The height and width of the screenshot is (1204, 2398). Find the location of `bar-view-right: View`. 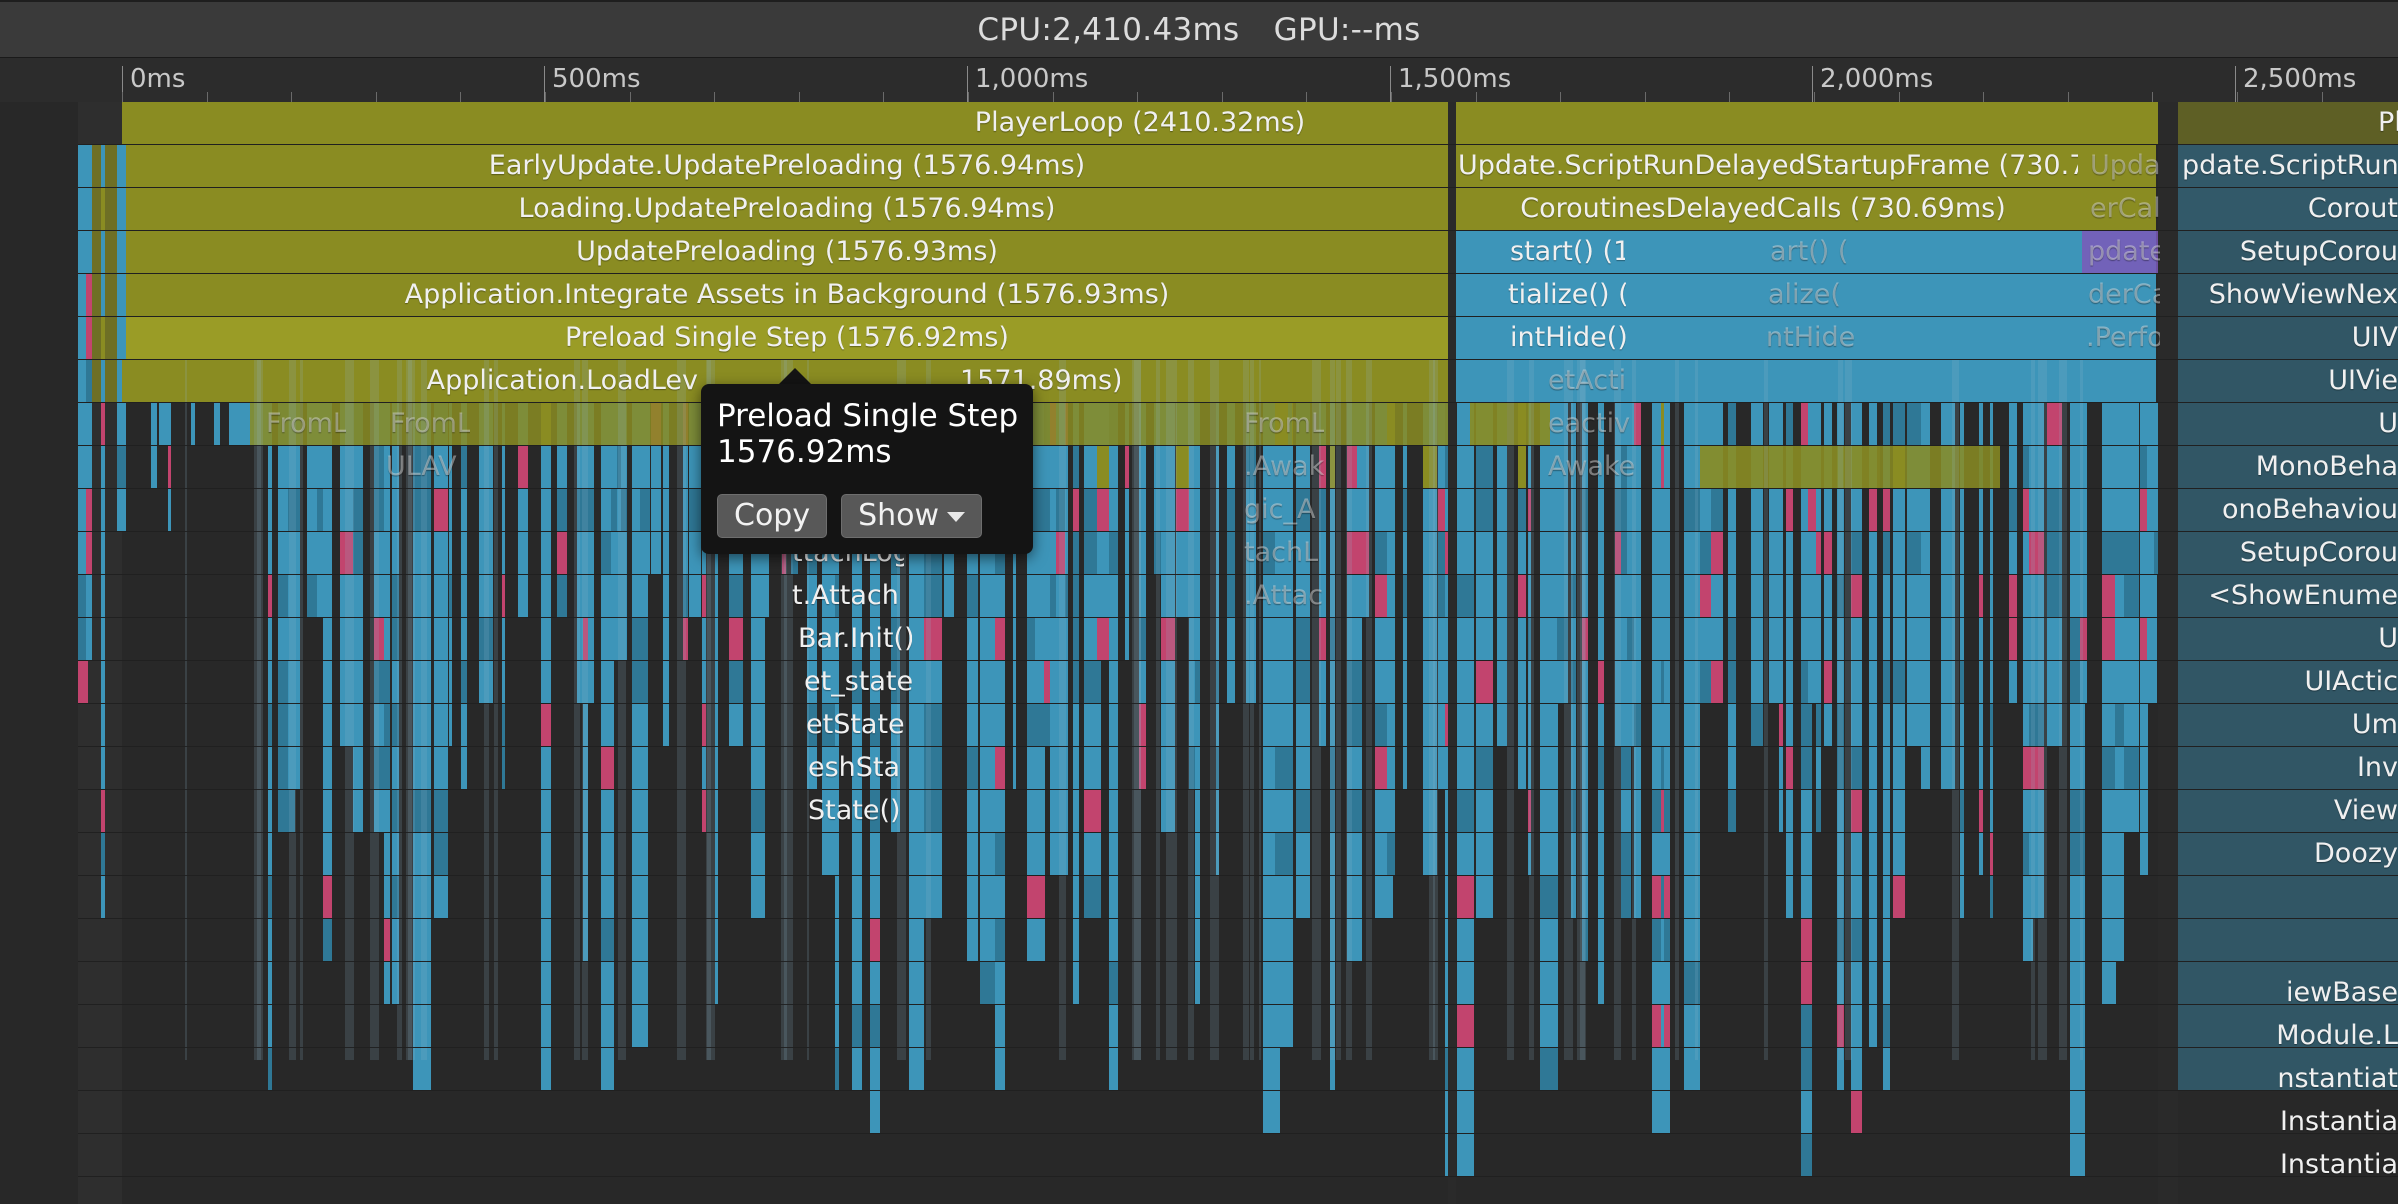

bar-view-right: View is located at coordinates (2365, 810).